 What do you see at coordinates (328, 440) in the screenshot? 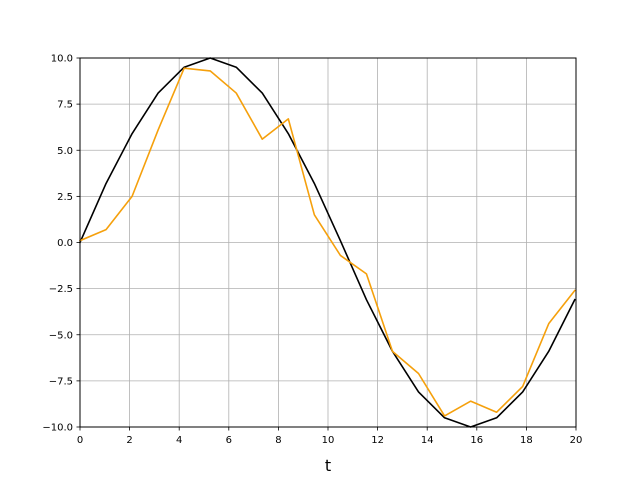
I see `x-tick-label: 10` at bounding box center [328, 440].